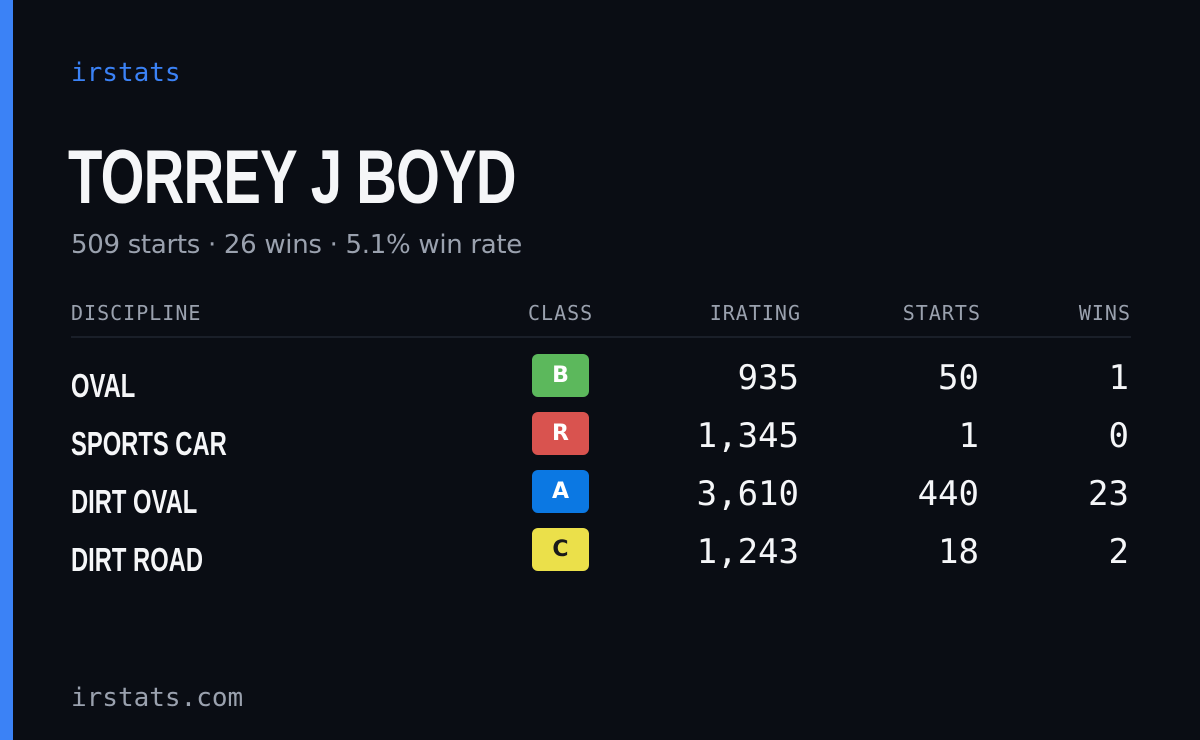 Image resolution: width=1200 pixels, height=740 pixels. What do you see at coordinates (1118, 552) in the screenshot?
I see `wins-value: 2` at bounding box center [1118, 552].